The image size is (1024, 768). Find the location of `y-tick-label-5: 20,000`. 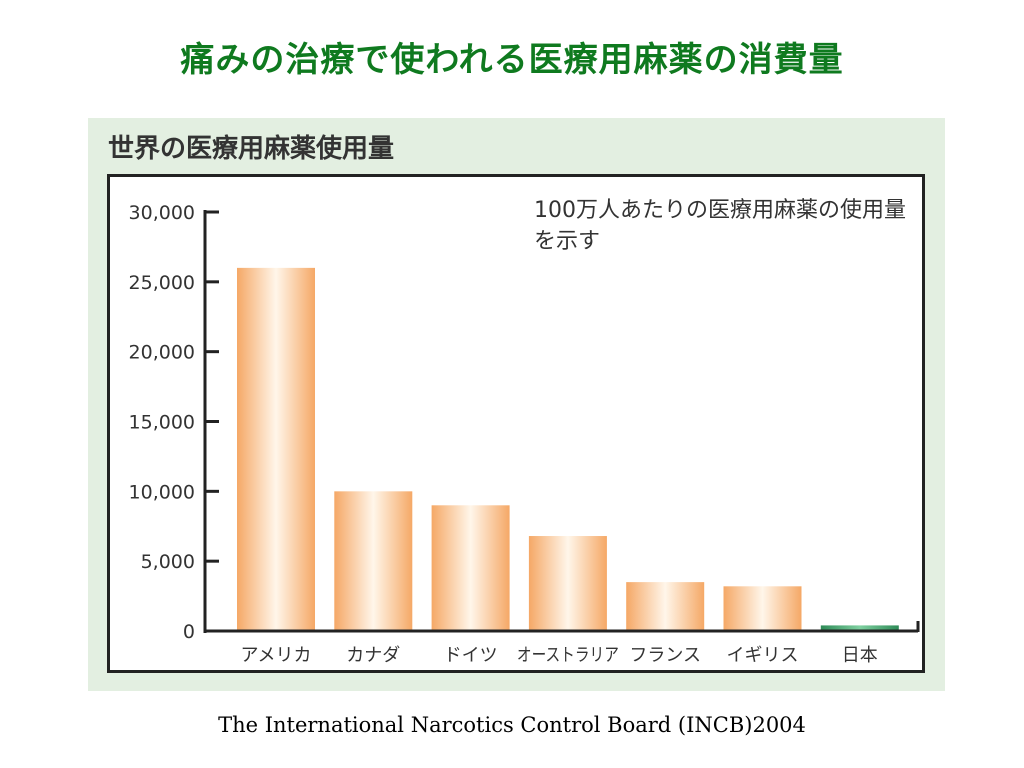

y-tick-label-5: 20,000 is located at coordinates (162, 353).